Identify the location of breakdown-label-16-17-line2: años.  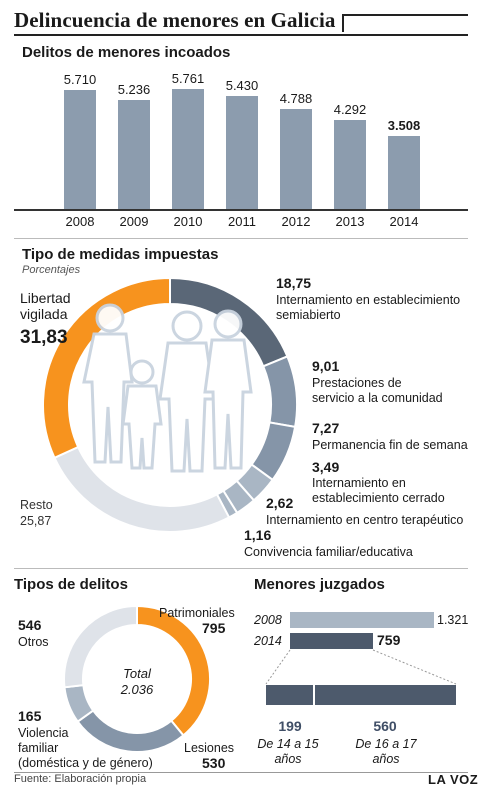
(386, 759).